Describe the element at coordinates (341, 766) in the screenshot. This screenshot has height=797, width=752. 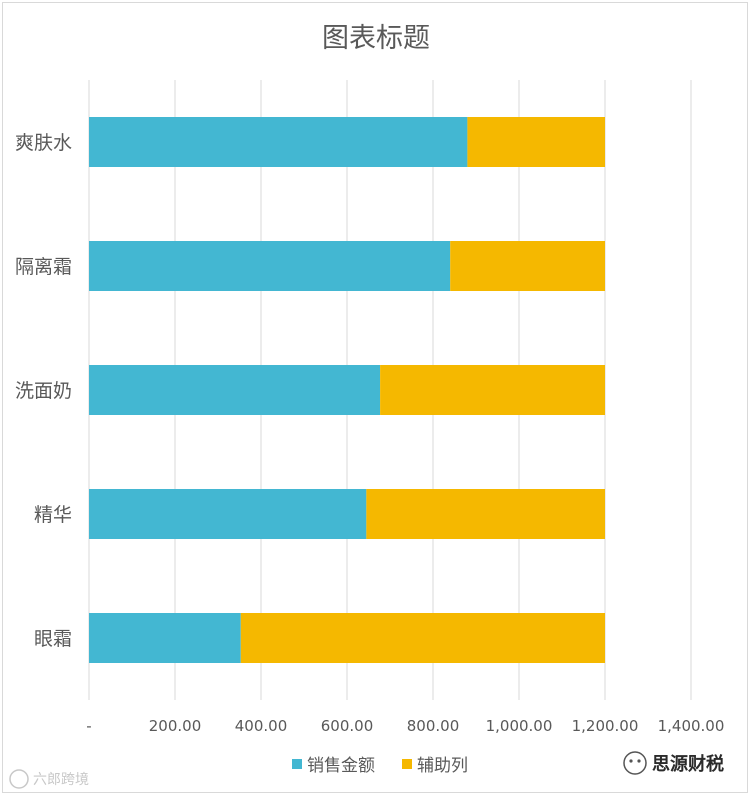
I see `legend-label-0: 销售金额` at that location.